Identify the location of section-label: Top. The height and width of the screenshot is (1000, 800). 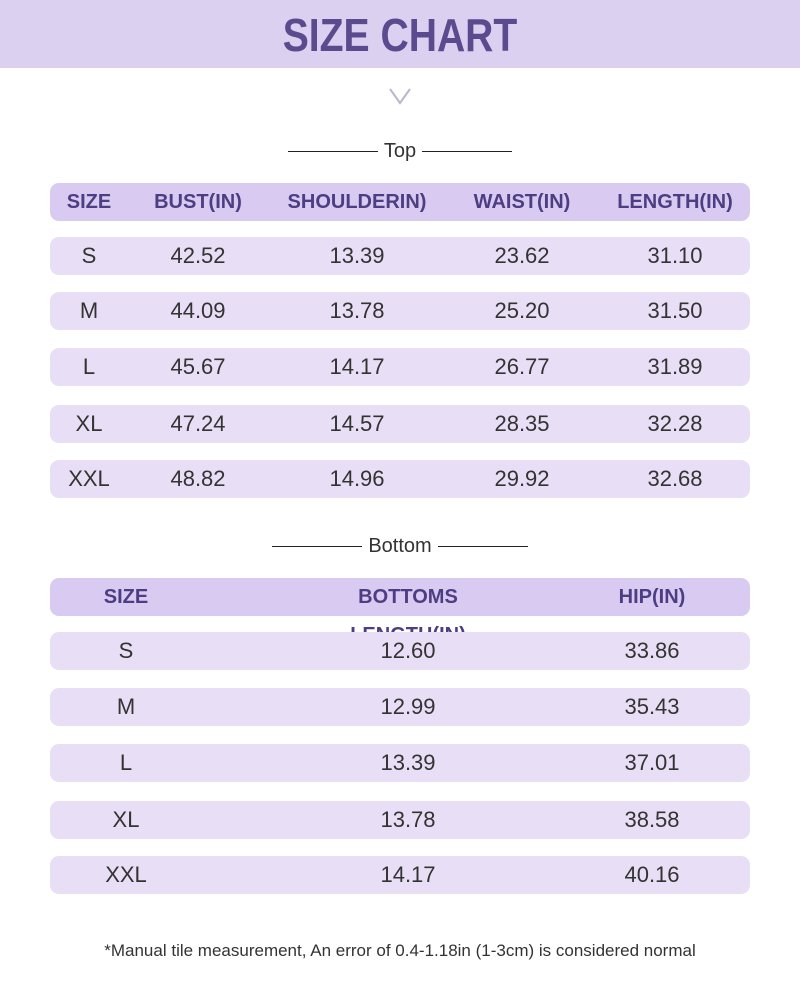
(400, 151).